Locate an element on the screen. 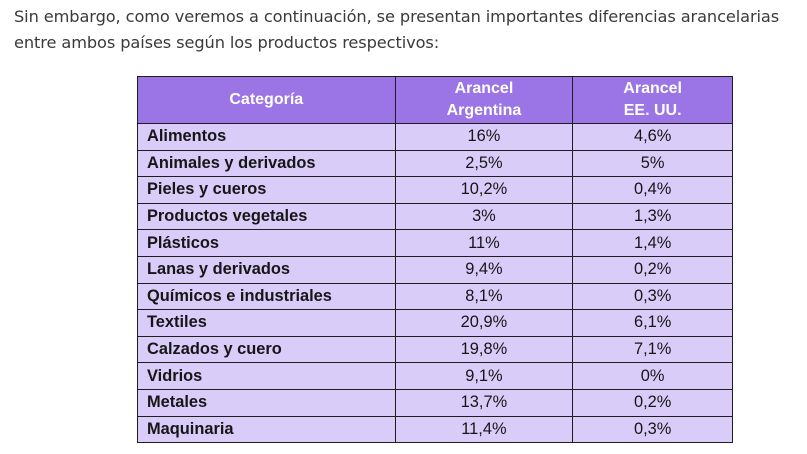  argentina-tariff-cell: 20,9% is located at coordinates (484, 323).